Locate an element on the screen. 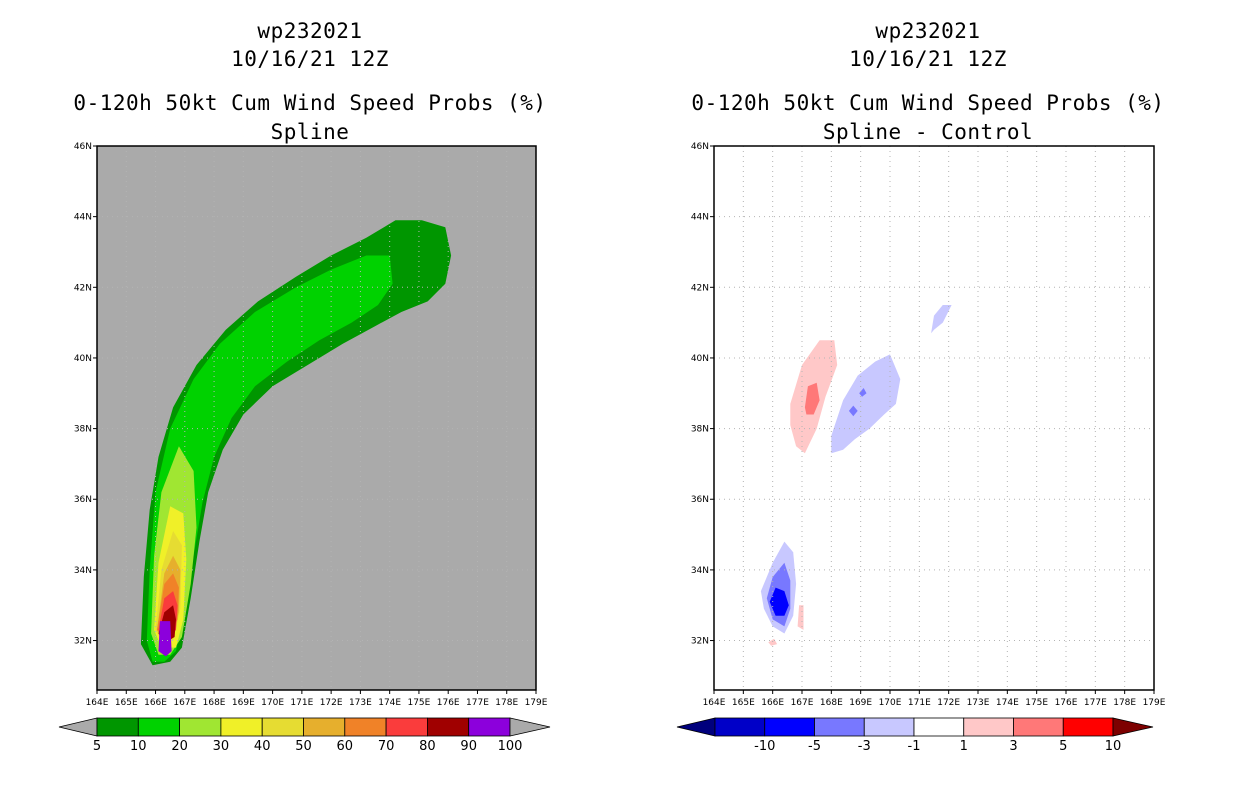 The width and height of the screenshot is (1236, 800). right-x-tick-label: 172E is located at coordinates (948, 703).